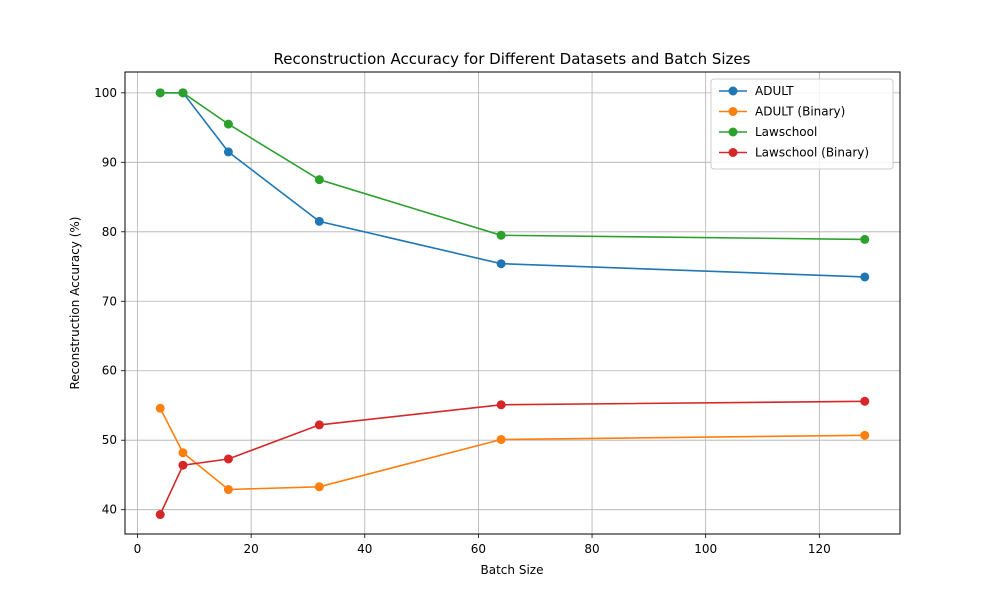  Describe the element at coordinates (109, 162) in the screenshot. I see `y-tick-label: 90` at that location.